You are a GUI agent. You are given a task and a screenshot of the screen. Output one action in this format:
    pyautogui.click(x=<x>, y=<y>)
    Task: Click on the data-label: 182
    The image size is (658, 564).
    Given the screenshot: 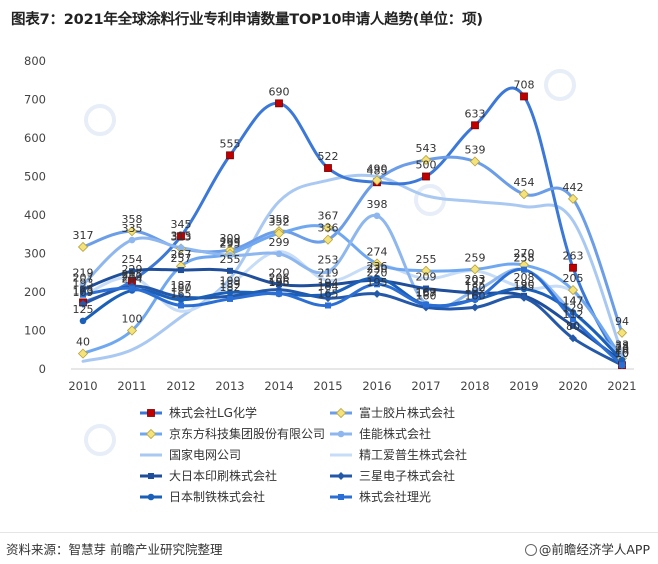 What is the action you would take?
    pyautogui.click(x=475, y=287)
    